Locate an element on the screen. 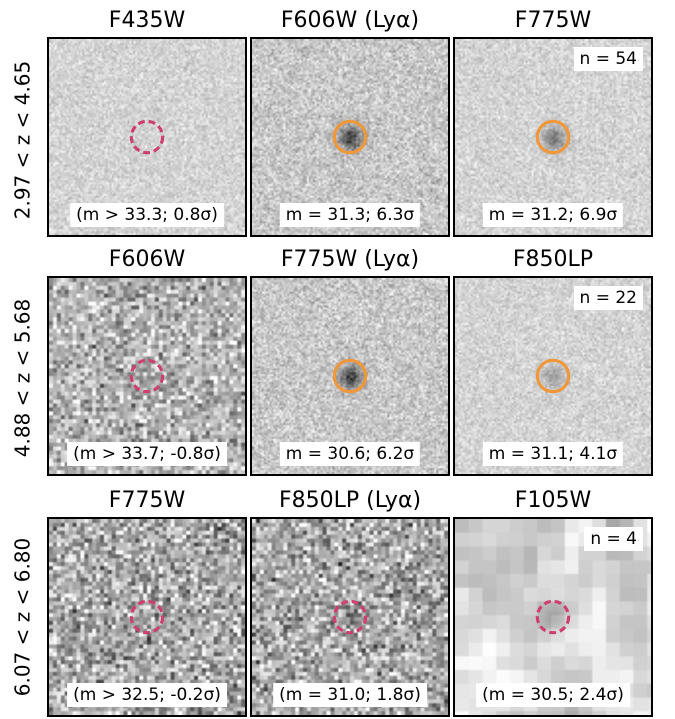 The image size is (675, 719). image-panel: (m > 32.5; -0.2σ) is located at coordinates (147, 617).